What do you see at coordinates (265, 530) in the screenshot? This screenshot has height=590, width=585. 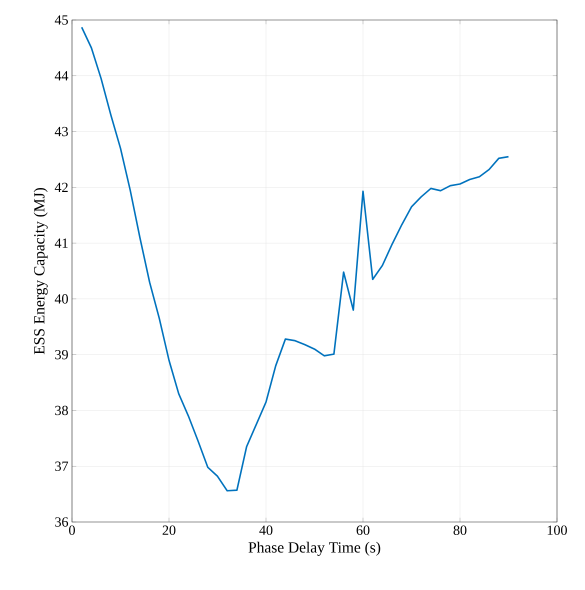 I see `x-tick-label: 40` at bounding box center [265, 530].